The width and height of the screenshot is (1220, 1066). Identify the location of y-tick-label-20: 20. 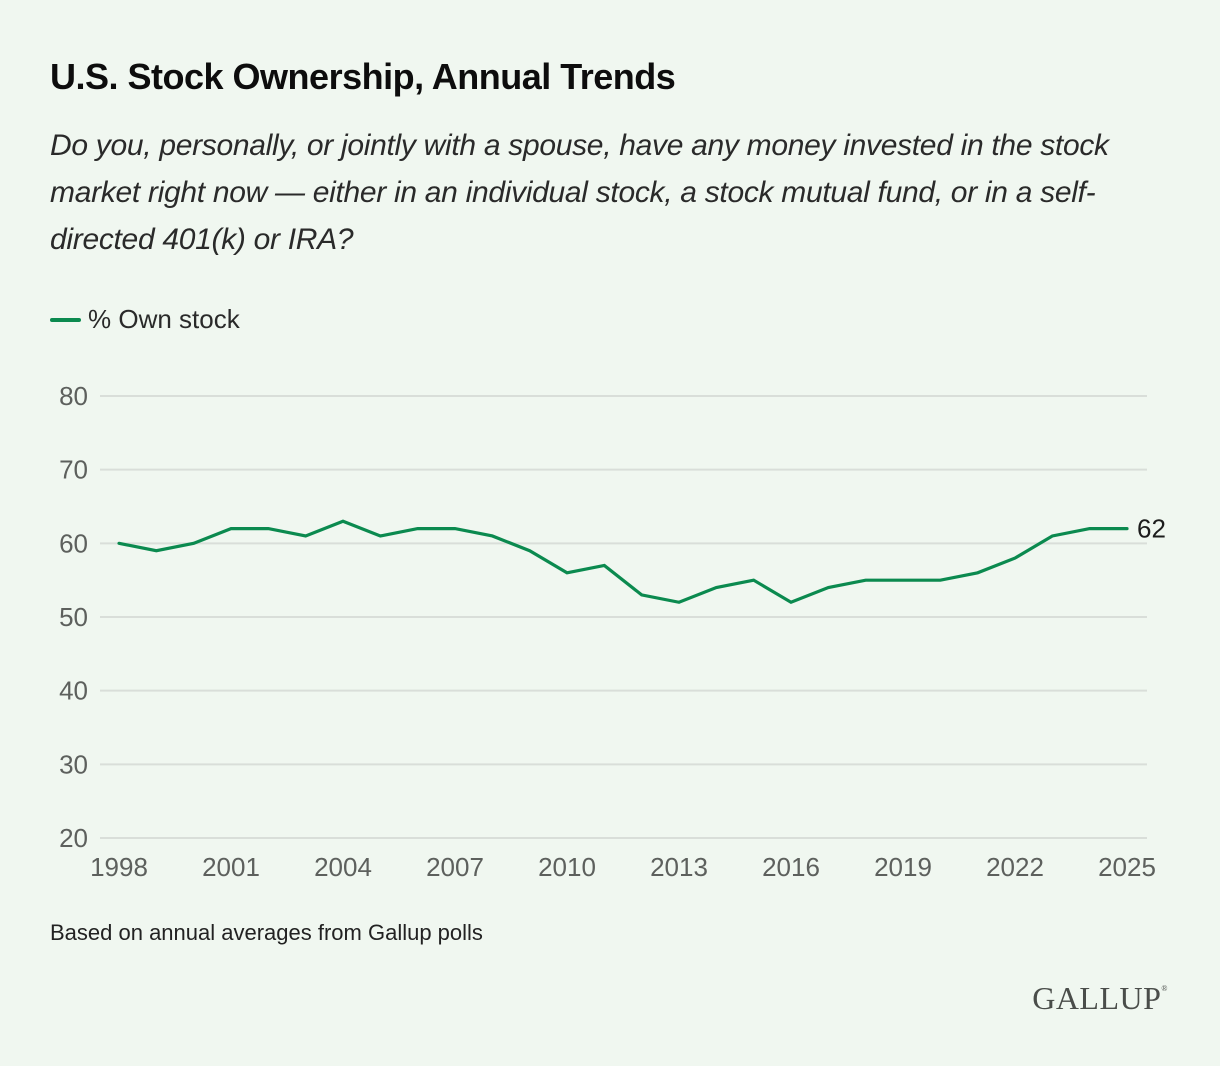
(73, 838).